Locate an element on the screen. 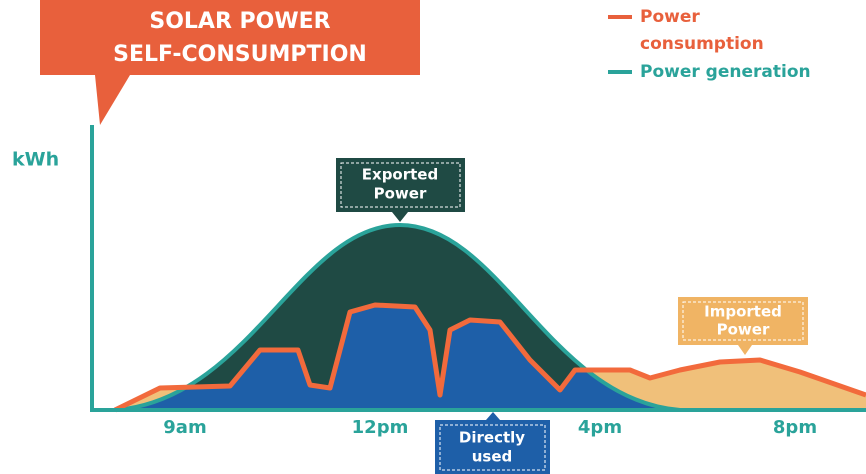 This screenshot has width=866, height=474. callout-text: Directly is located at coordinates (492, 438).